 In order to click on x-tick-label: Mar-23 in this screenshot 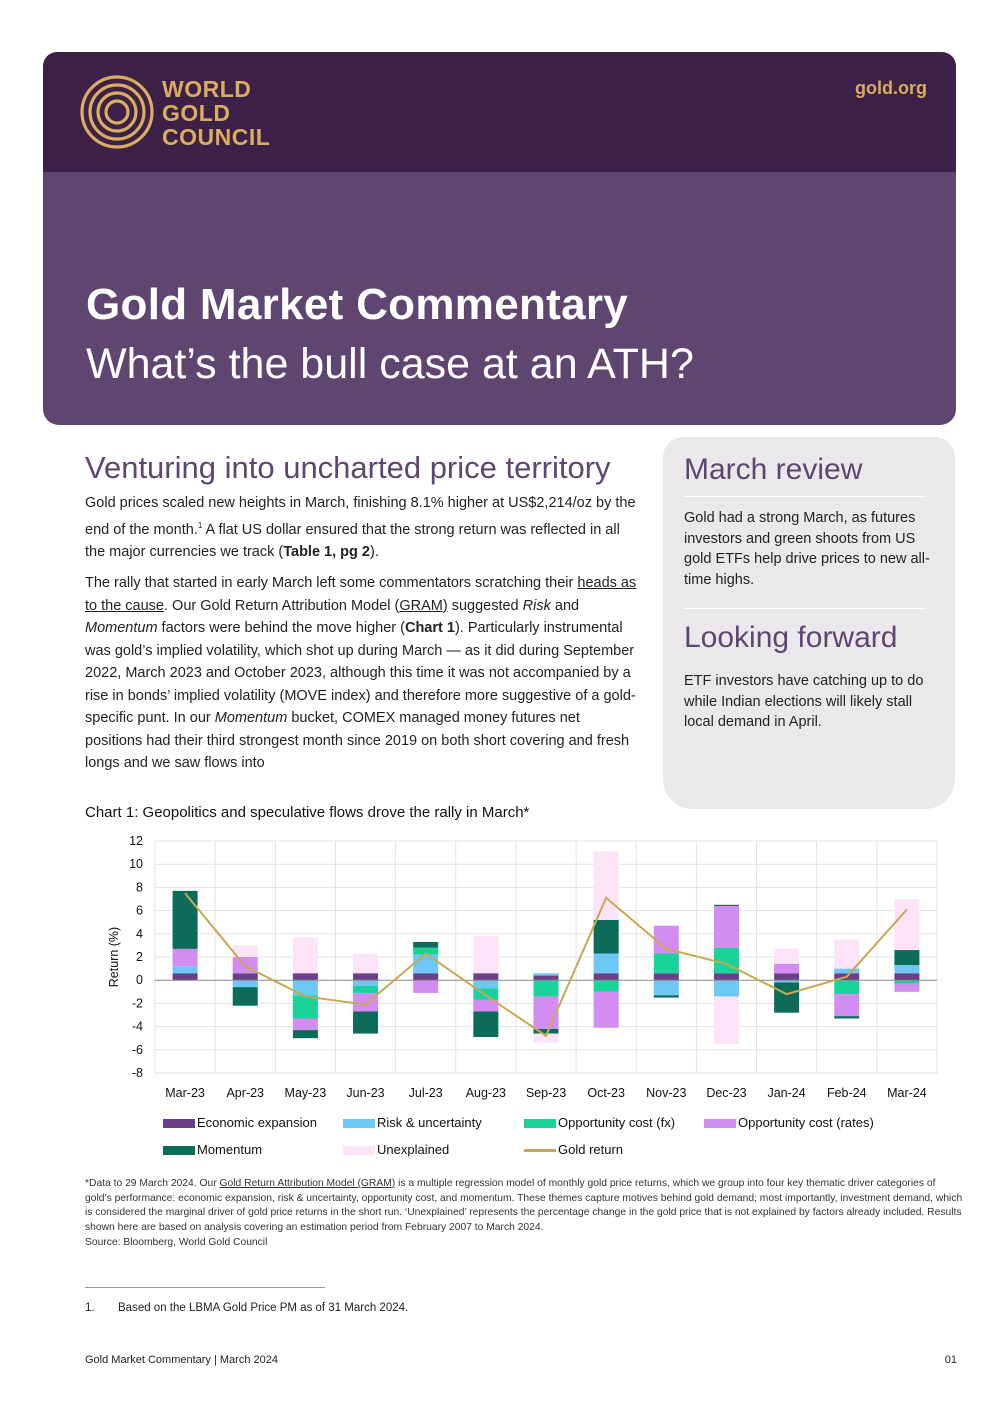, I will do `click(185, 1093)`.